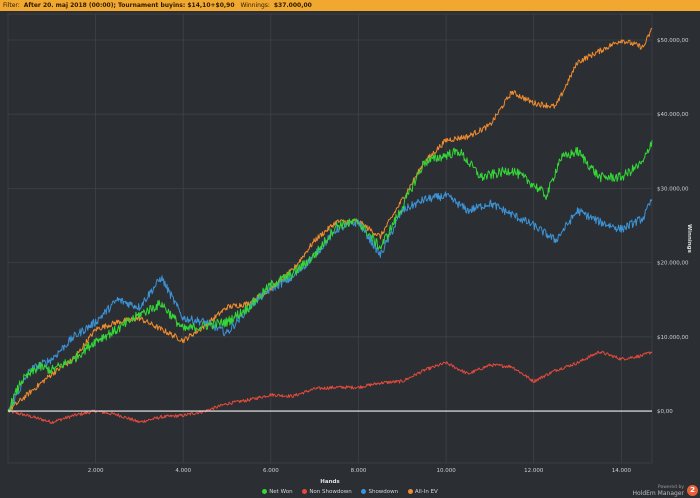  What do you see at coordinates (446, 471) in the screenshot?
I see `x-tick-label: 10.000` at bounding box center [446, 471].